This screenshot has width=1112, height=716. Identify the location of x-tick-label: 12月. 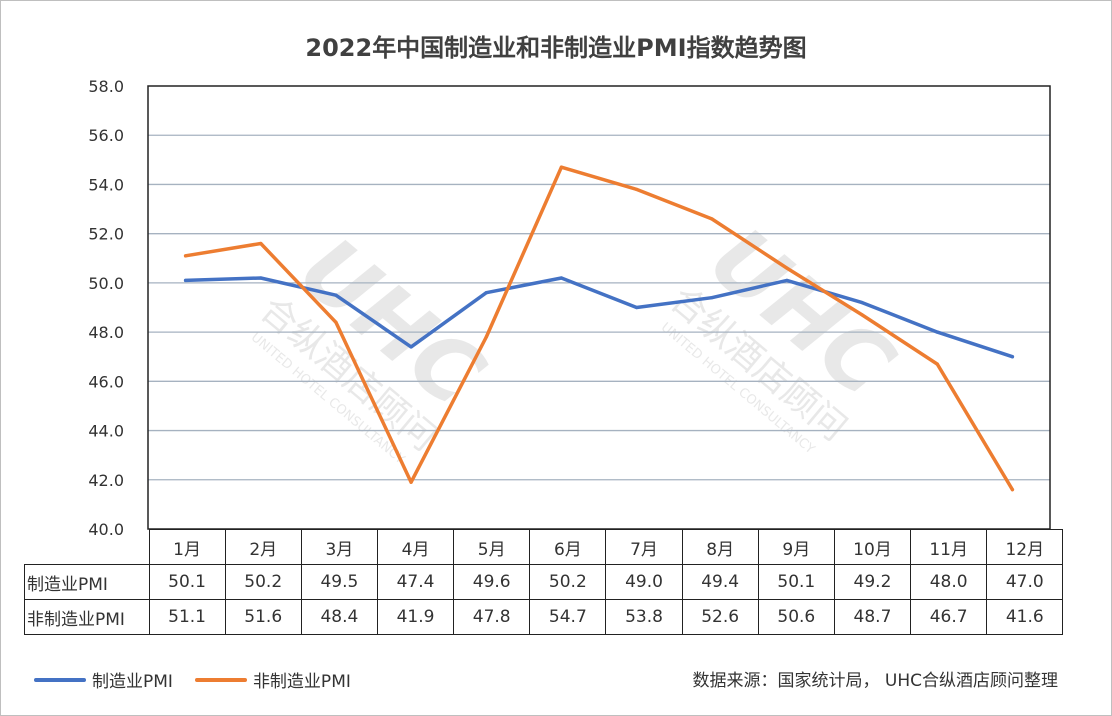
(1025, 547).